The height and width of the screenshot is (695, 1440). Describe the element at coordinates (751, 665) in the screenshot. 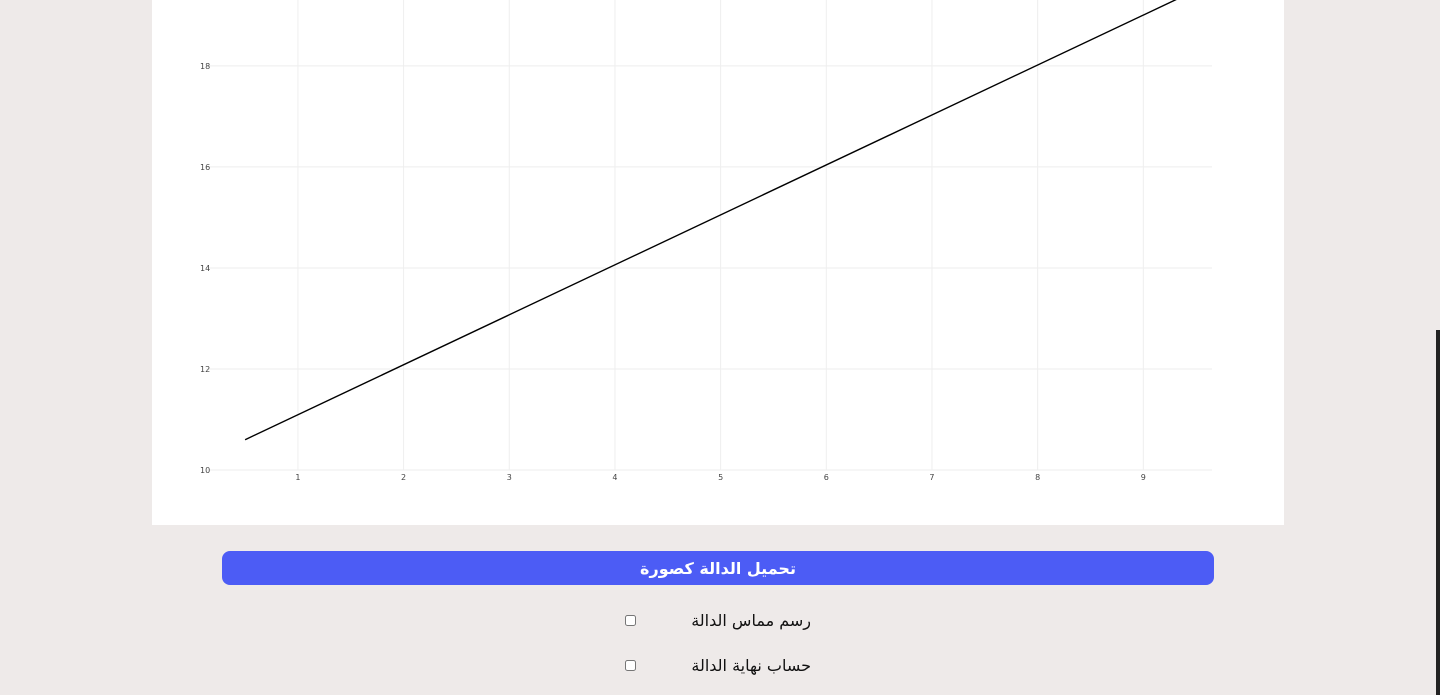

I see `limit-label: حساب نهاية الدالة` at that location.